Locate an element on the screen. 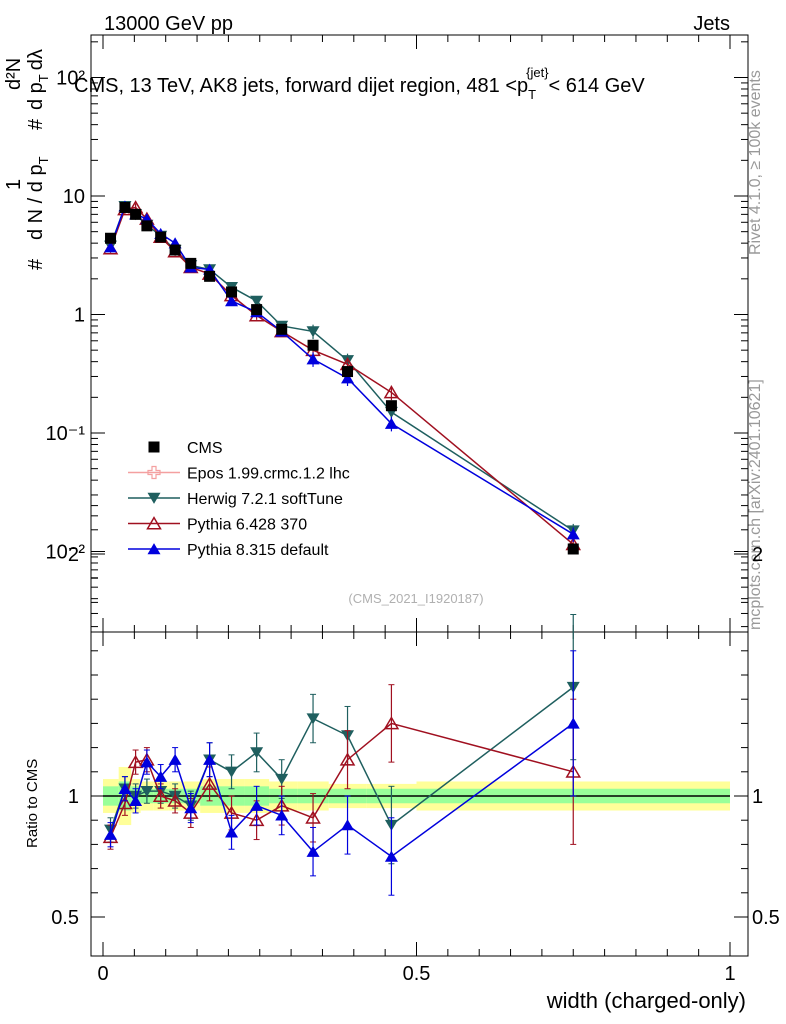 The height and width of the screenshot is (1024, 786). legend-marker-herwig-7-2-1-softtune is located at coordinates (154, 498).